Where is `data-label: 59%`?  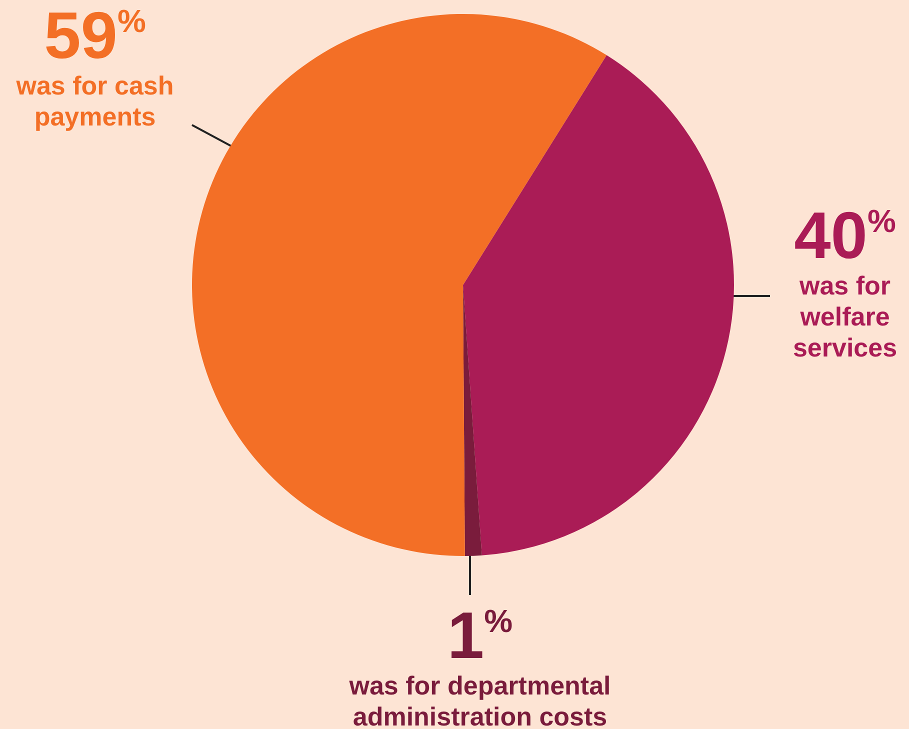
data-label: 59% is located at coordinates (95, 36).